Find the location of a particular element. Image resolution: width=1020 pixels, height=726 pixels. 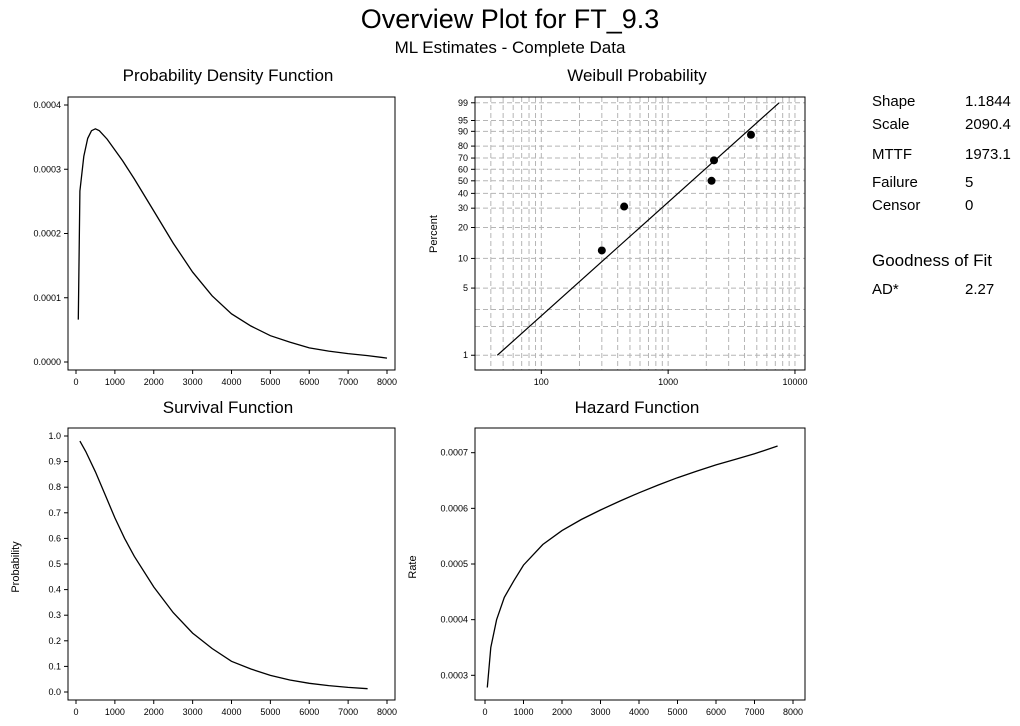

y-tick-label: 90 is located at coordinates (463, 131).